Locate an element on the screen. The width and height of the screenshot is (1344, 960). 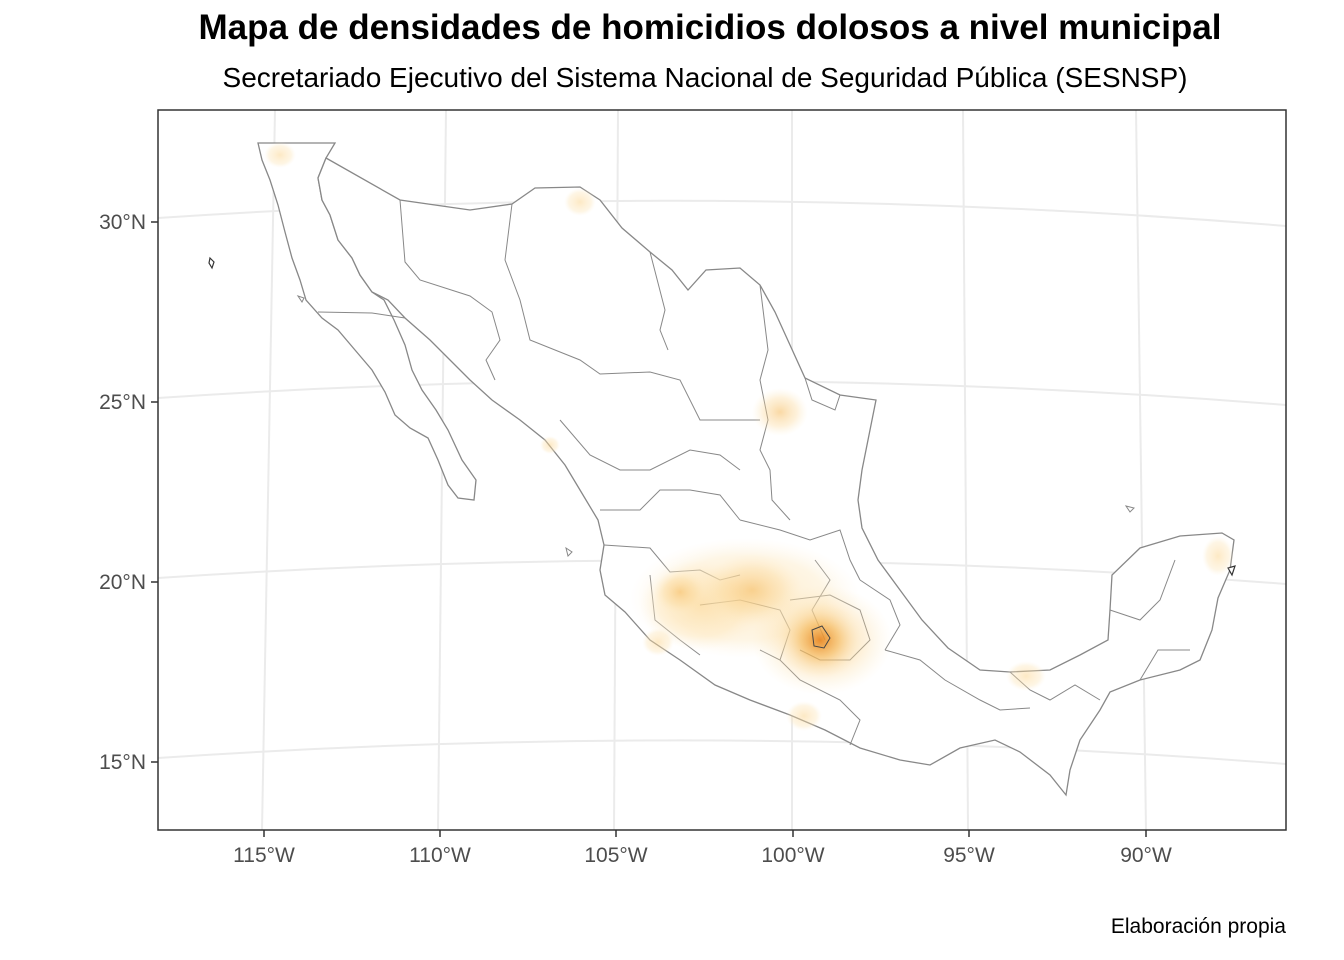
density-guadalajara is located at coordinates (680, 592).